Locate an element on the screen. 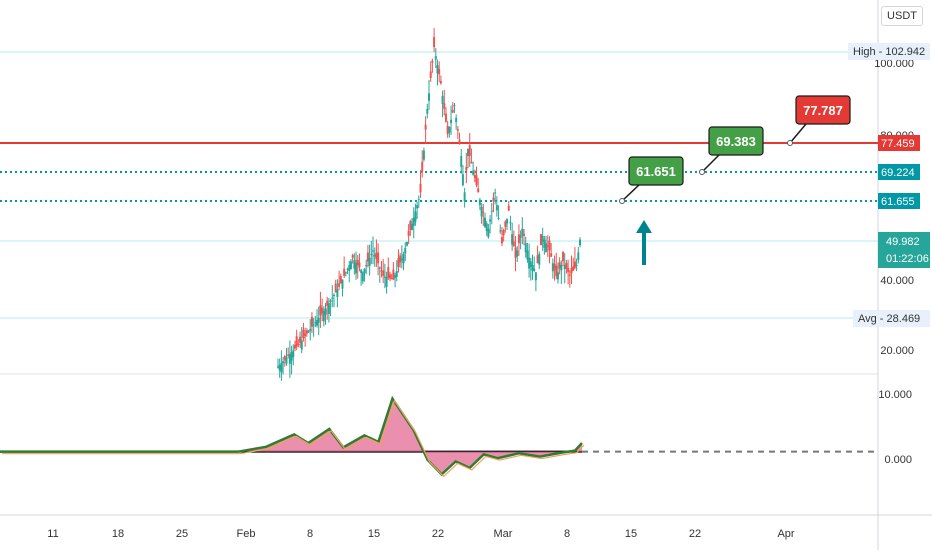 This screenshot has height=555, width=932. target-callout-label: 69.383 is located at coordinates (736, 141).